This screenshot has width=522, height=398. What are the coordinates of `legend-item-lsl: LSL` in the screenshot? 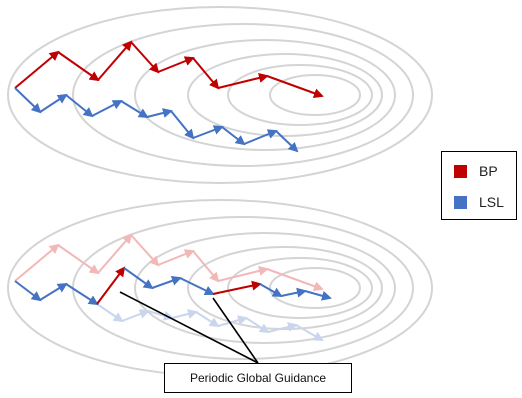 It's located at (479, 202).